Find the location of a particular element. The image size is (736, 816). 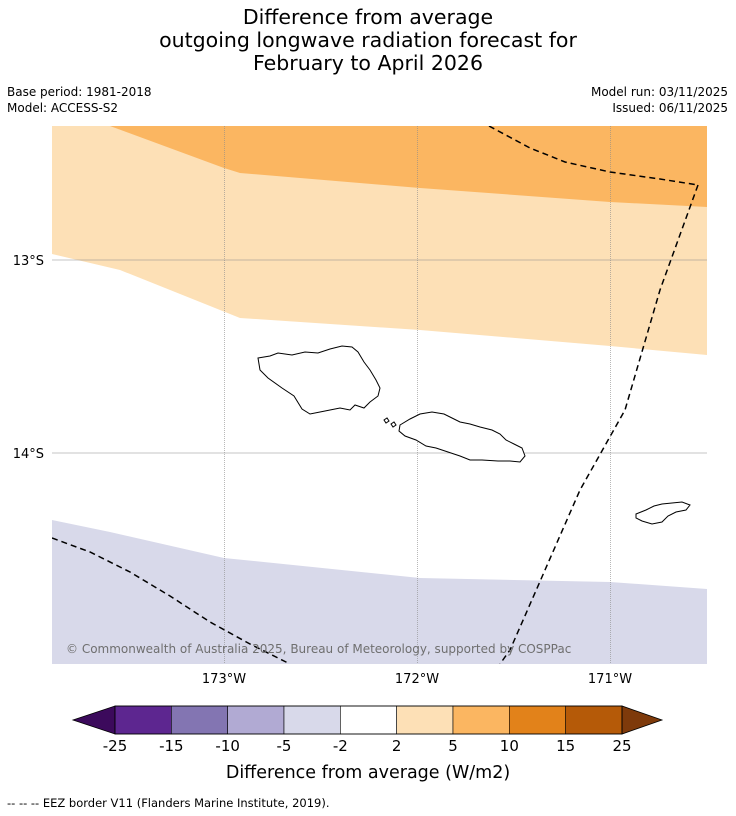

eez-border-southwest is located at coordinates (171, 600).